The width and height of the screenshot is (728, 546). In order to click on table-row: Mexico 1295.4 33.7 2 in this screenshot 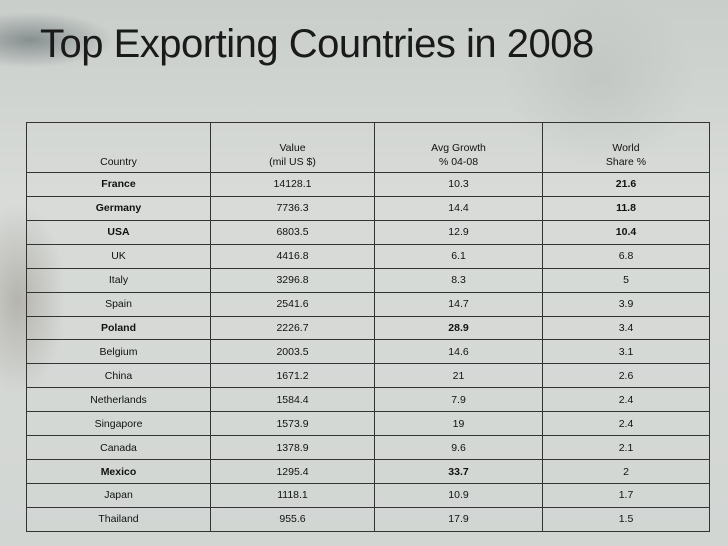, I will do `click(368, 471)`.